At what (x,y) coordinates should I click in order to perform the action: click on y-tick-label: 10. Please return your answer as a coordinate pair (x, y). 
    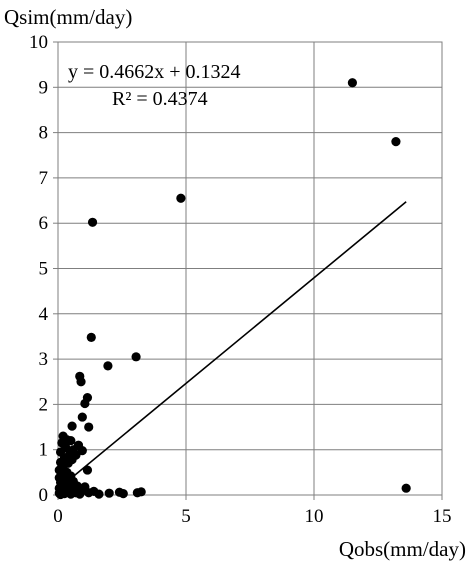
    Looking at the image, I should click on (38, 42).